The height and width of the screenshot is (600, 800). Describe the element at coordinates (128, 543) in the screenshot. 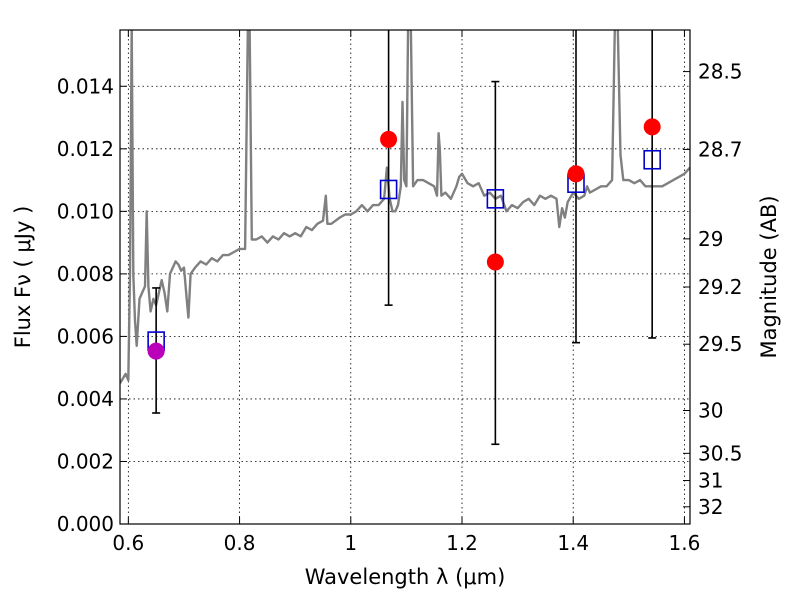

I see `x-tick-label: 0.6` at that location.